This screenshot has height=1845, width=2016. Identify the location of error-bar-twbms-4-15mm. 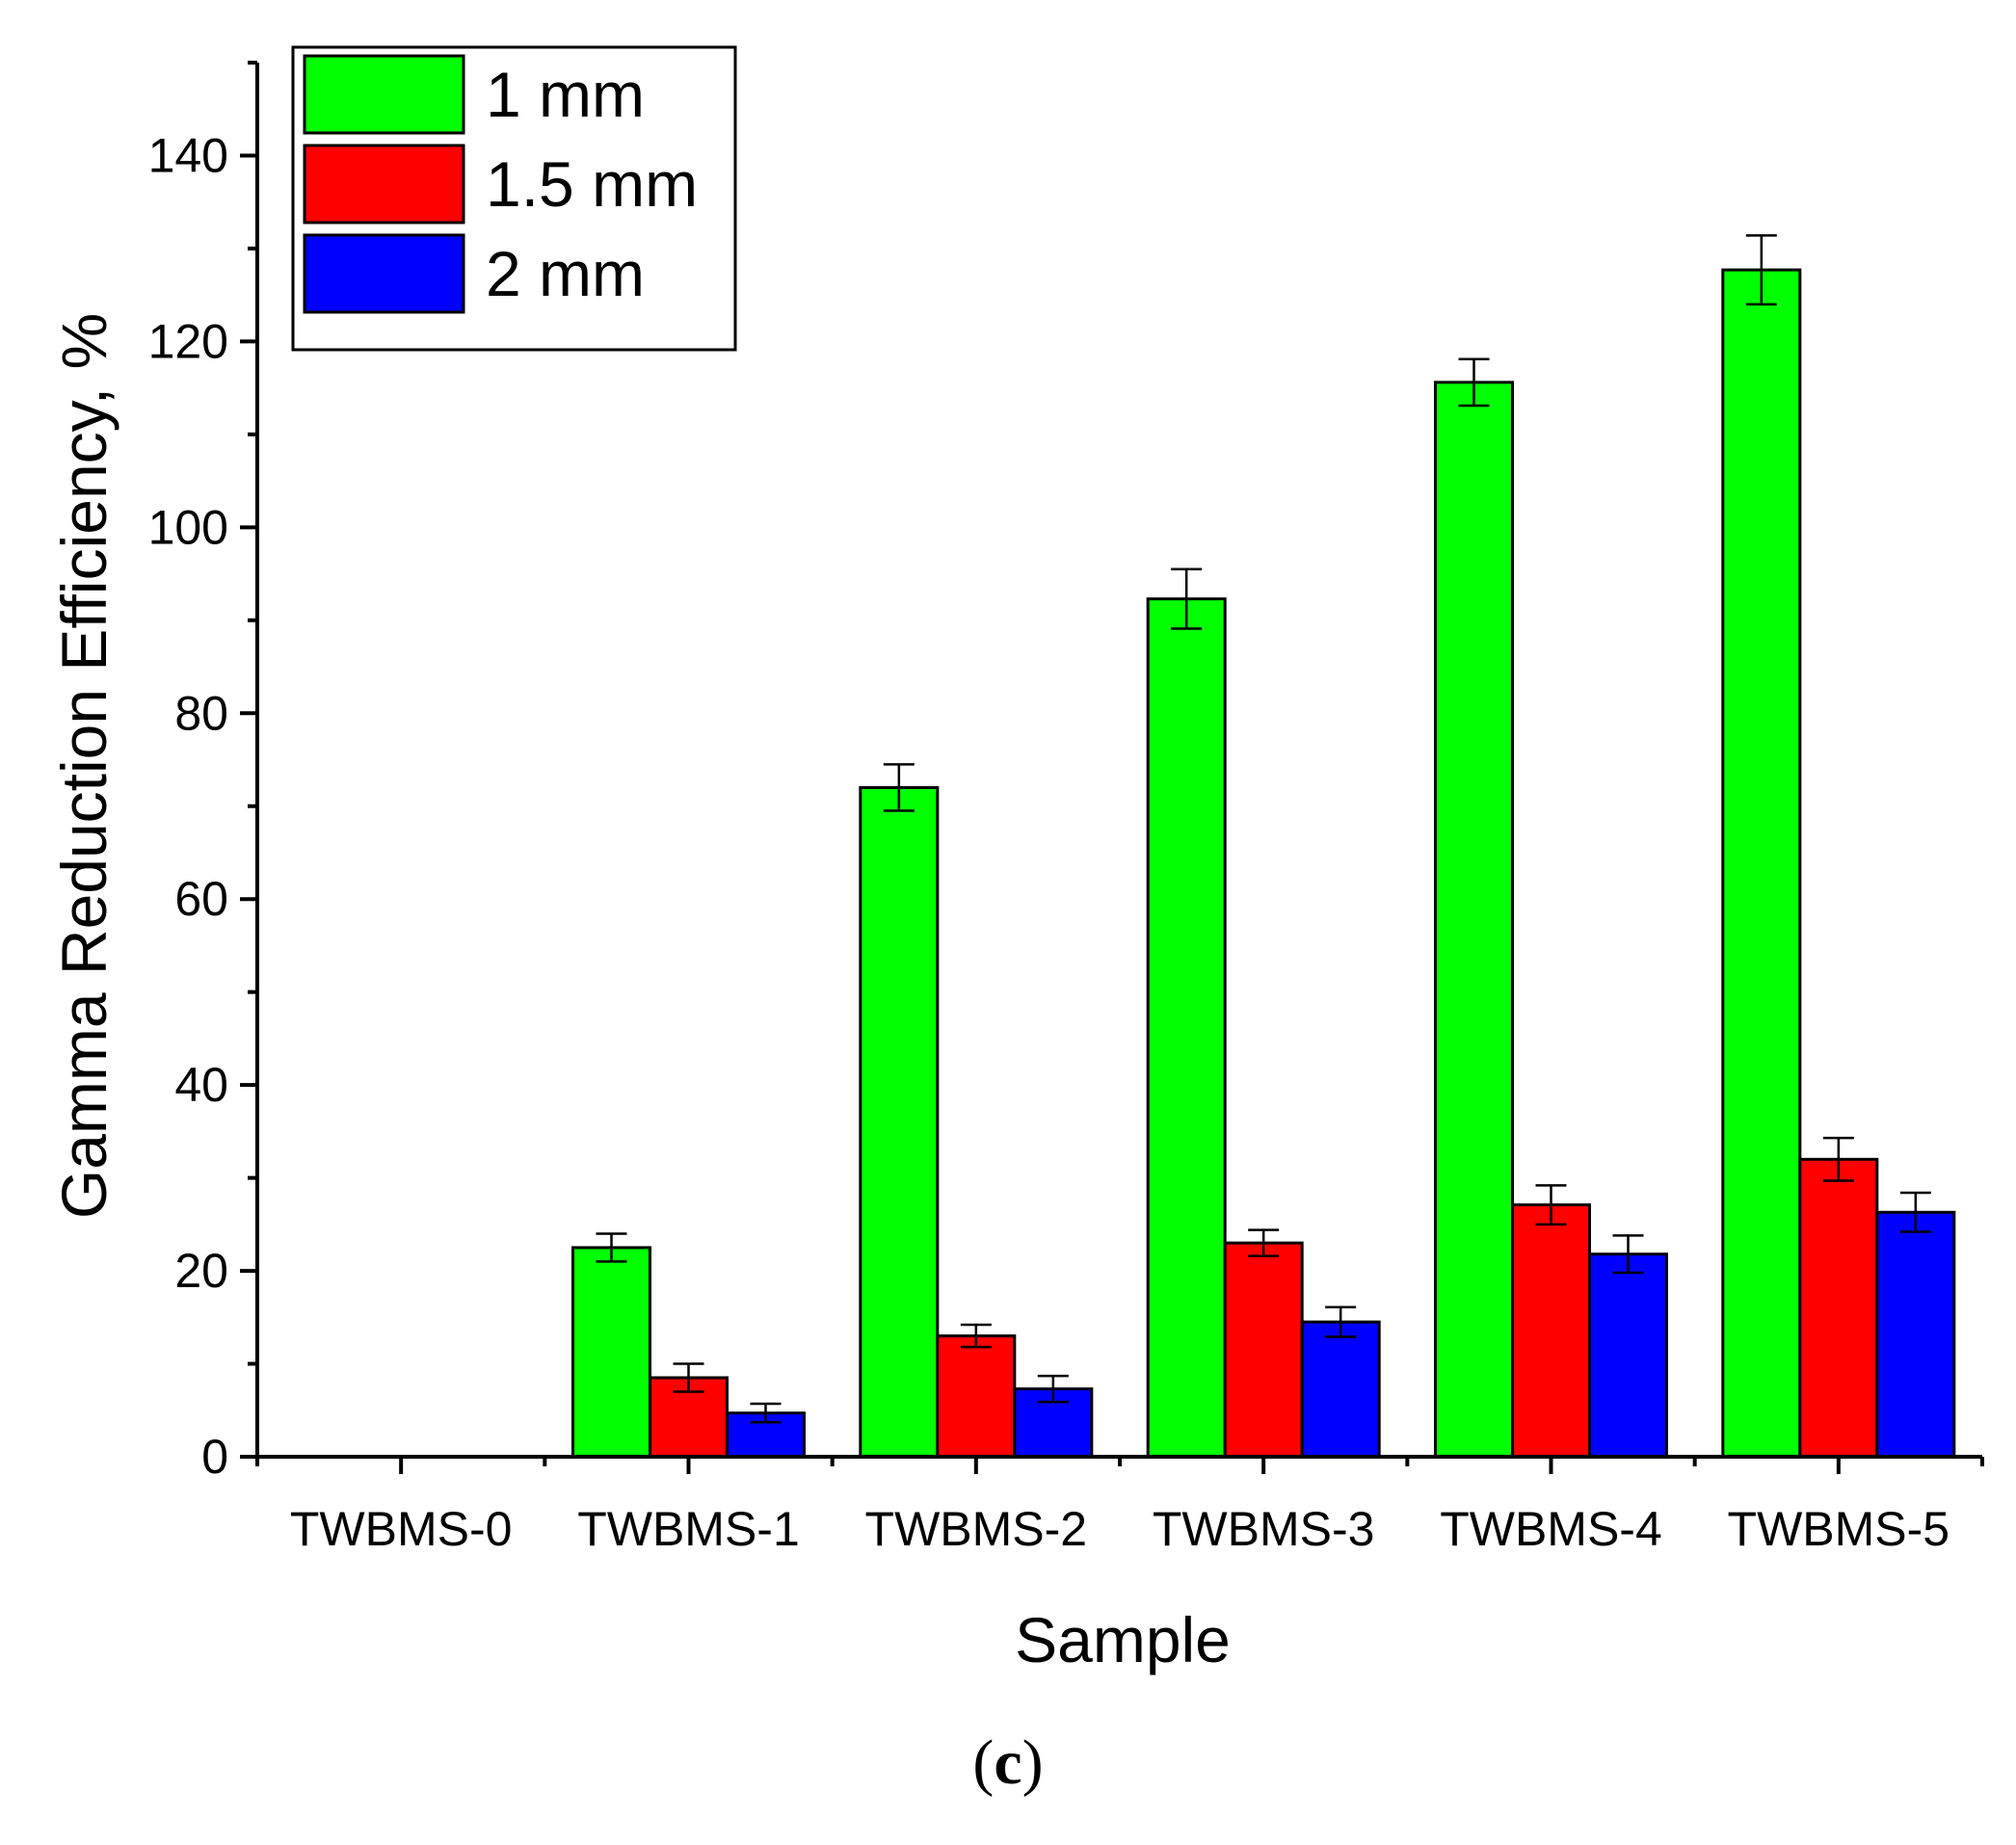
(1551, 1205).